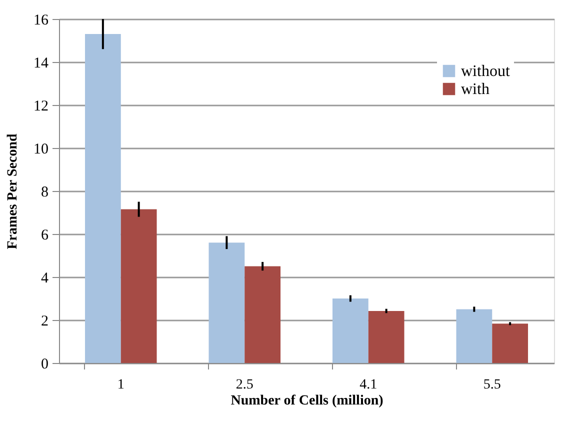  What do you see at coordinates (492, 385) in the screenshot?
I see `x-tick-label: 5.5` at bounding box center [492, 385].